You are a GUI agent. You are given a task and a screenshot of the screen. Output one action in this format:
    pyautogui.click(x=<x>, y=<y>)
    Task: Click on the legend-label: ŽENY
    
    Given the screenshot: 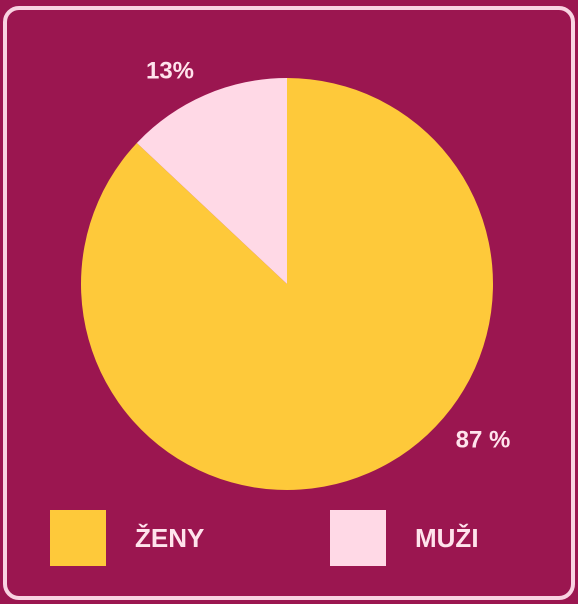 What is the action you would take?
    pyautogui.click(x=169, y=538)
    